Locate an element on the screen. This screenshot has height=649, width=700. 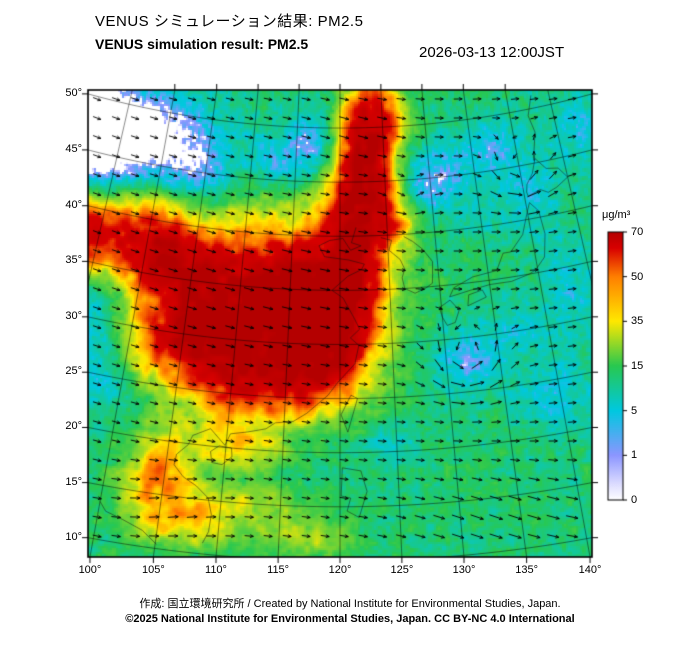
colorbar-tick-label: 1 is located at coordinates (634, 455).